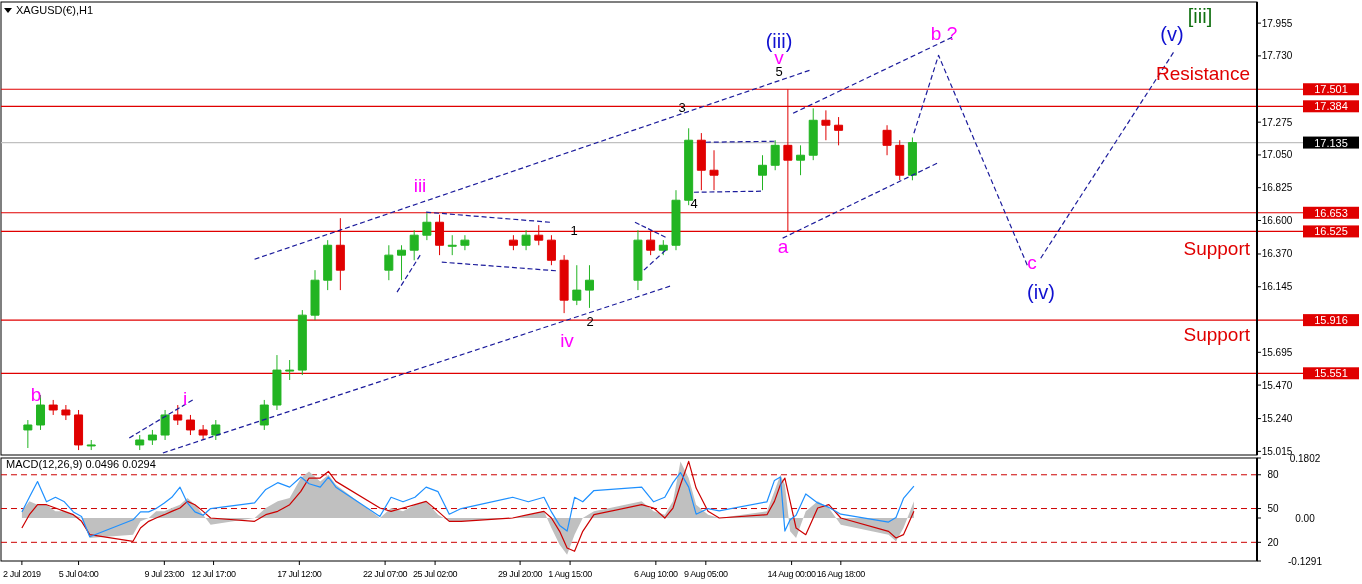 The image size is (1362, 584). I want to click on x-tick-label: 6 Aug 10:00, so click(656, 574).